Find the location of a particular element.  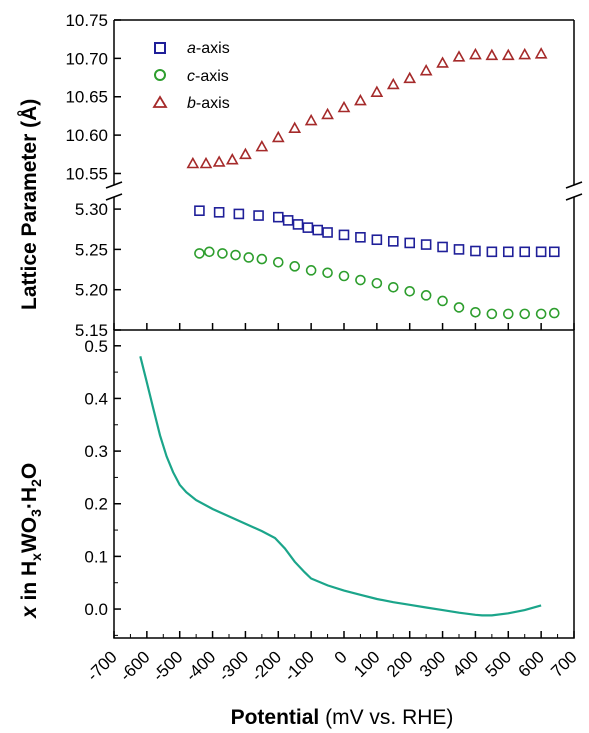

legend: a-axis c-axis b-axis is located at coordinates (191, 76).